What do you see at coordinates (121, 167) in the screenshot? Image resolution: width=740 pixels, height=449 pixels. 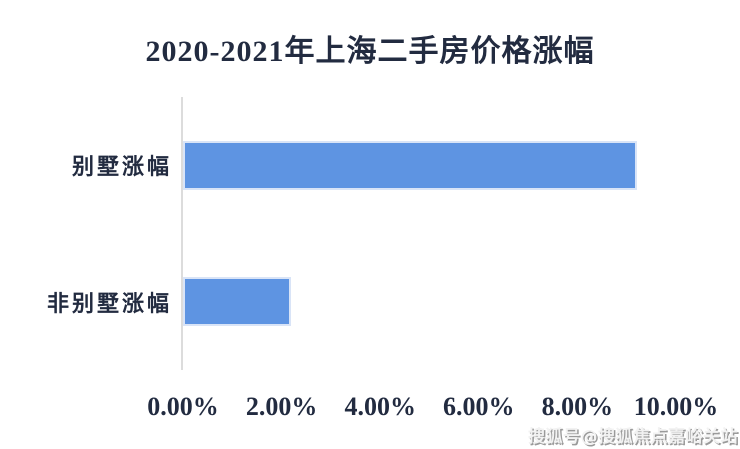 I see `category-label: 别墅涨幅` at bounding box center [121, 167].